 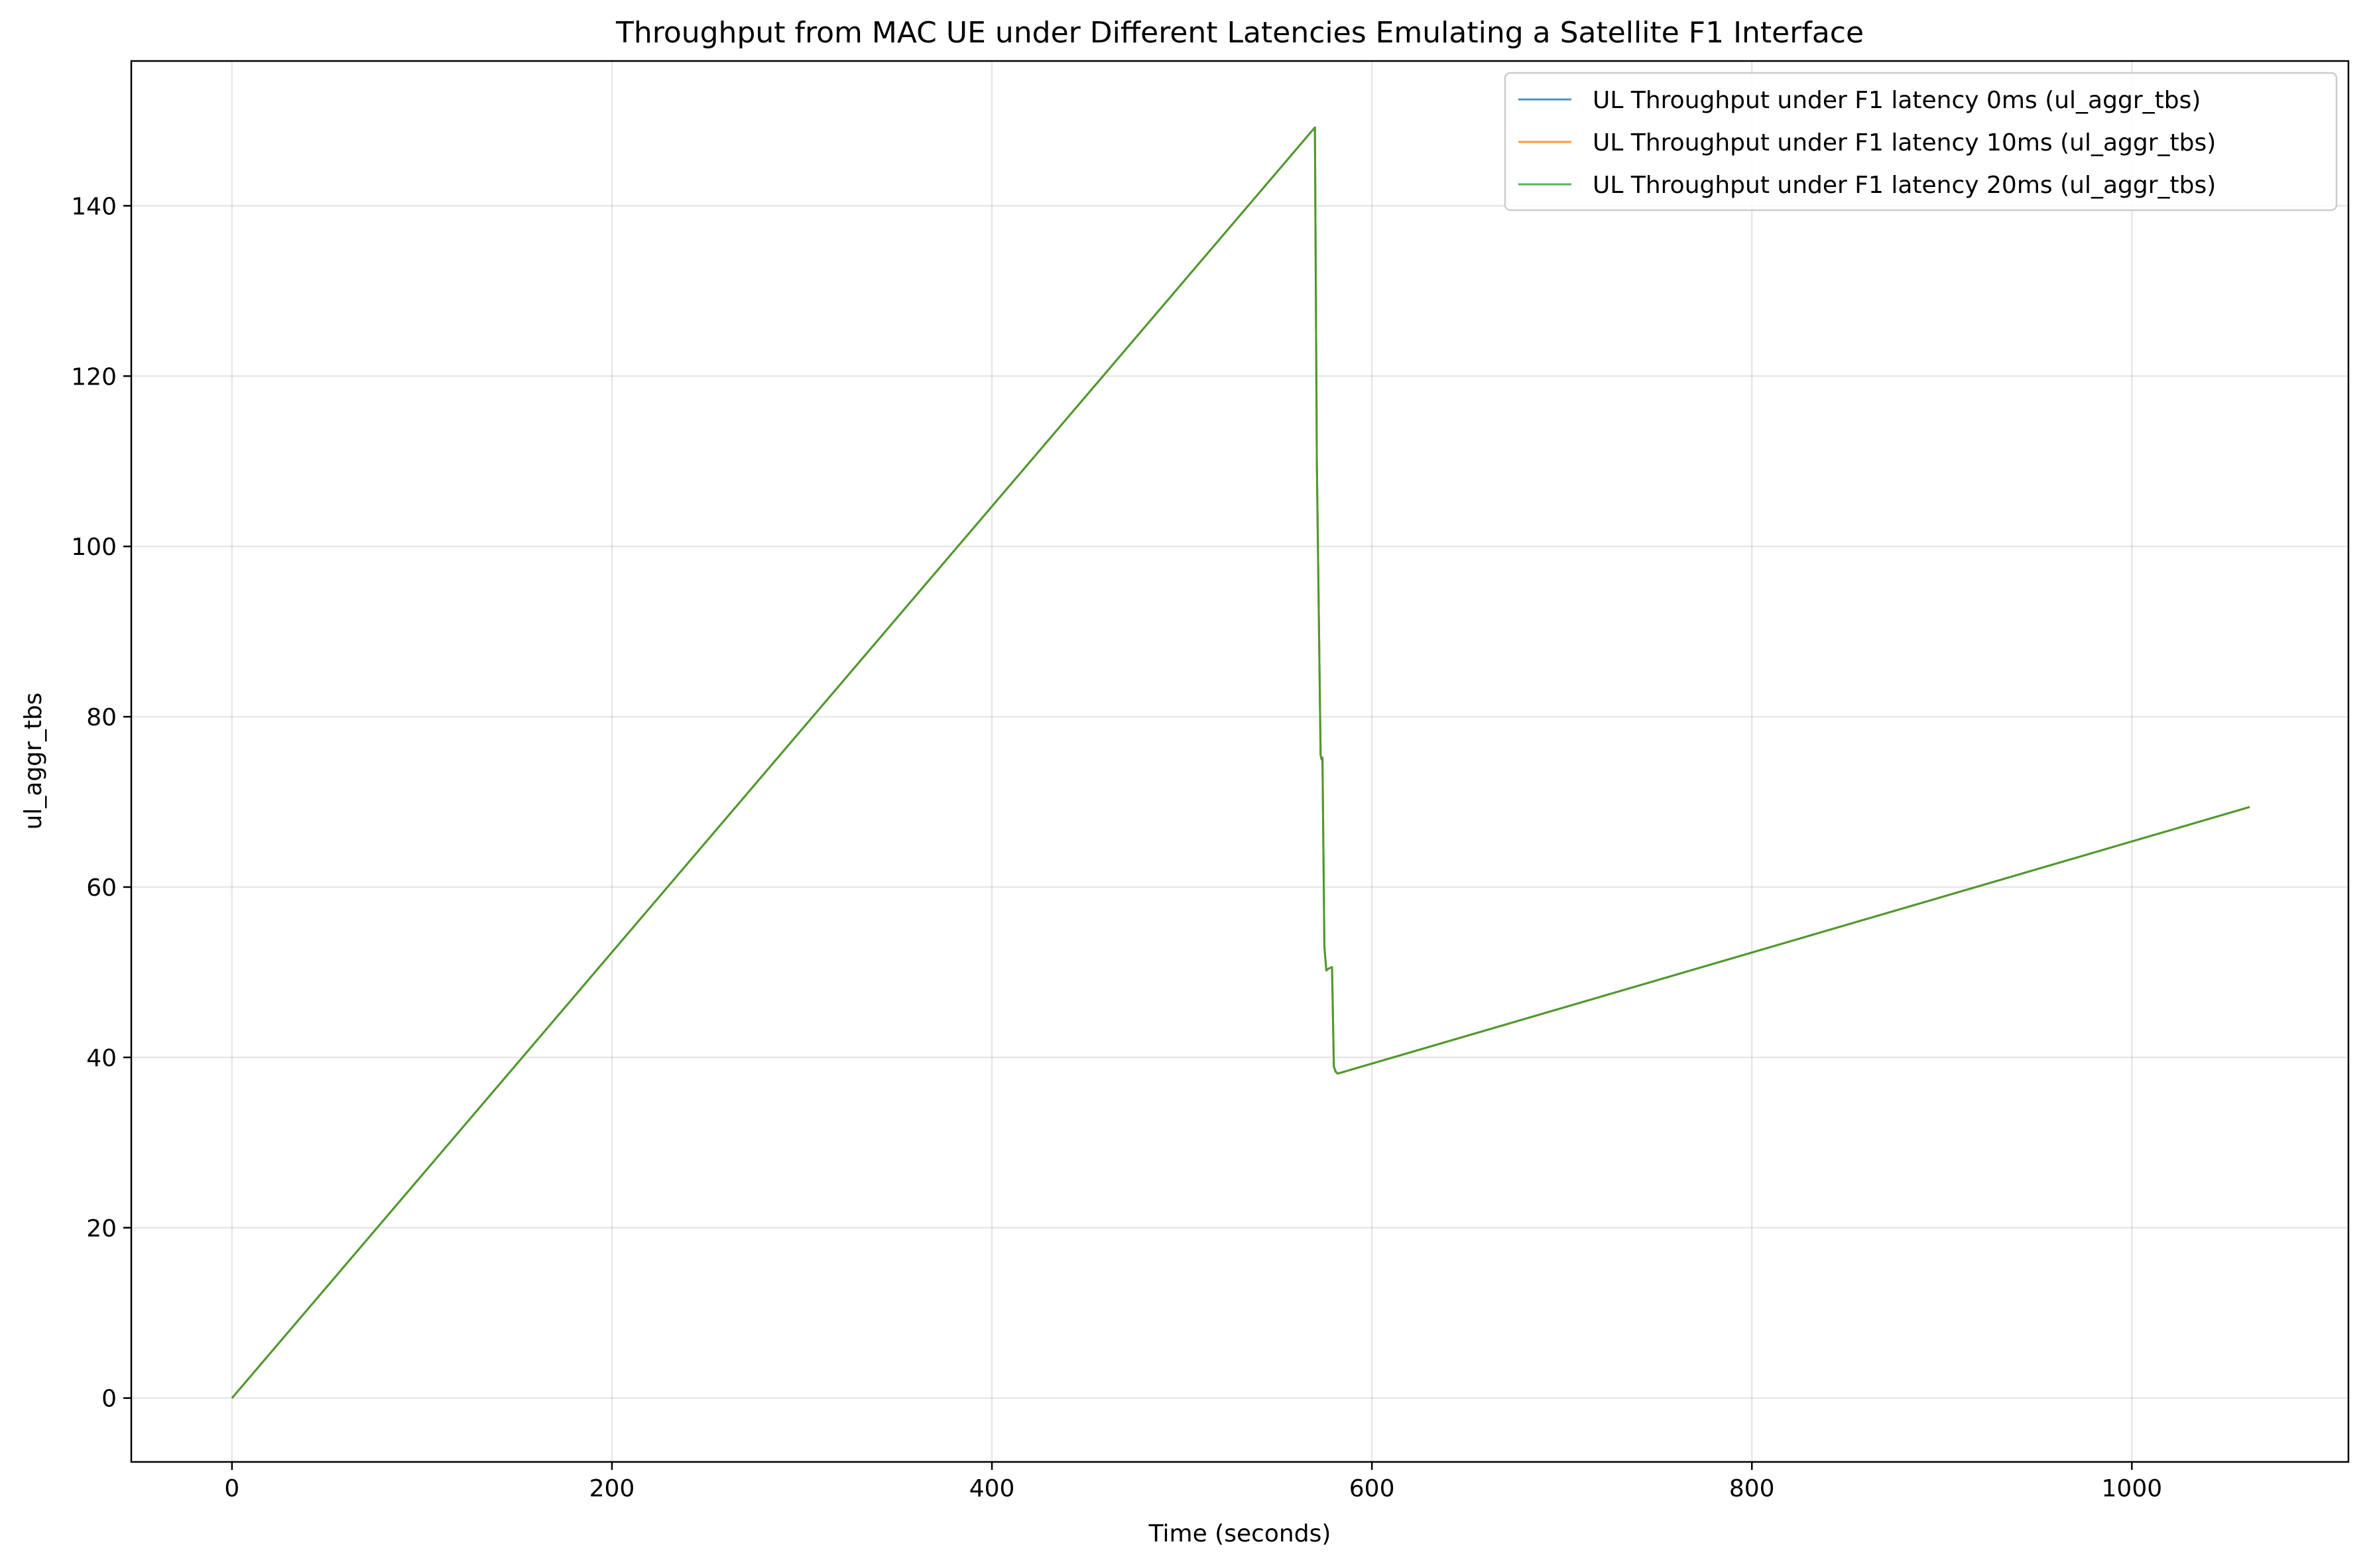 I want to click on y-tick-label: 120, so click(x=94, y=377).